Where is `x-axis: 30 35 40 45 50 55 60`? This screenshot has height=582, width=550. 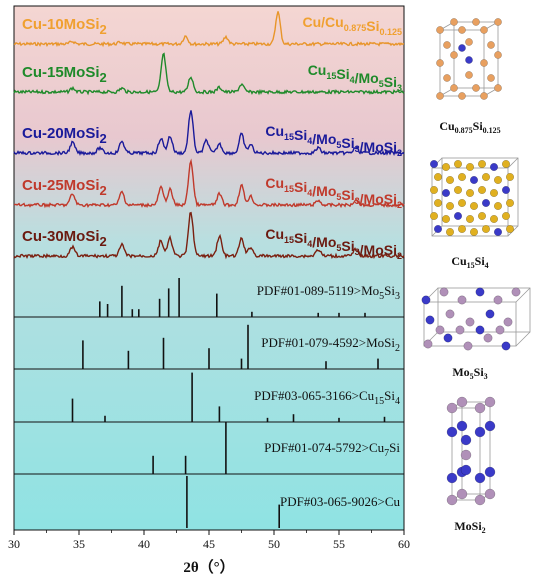
x-axis: 30 35 40 45 50 55 60 is located at coordinates (209, 540).